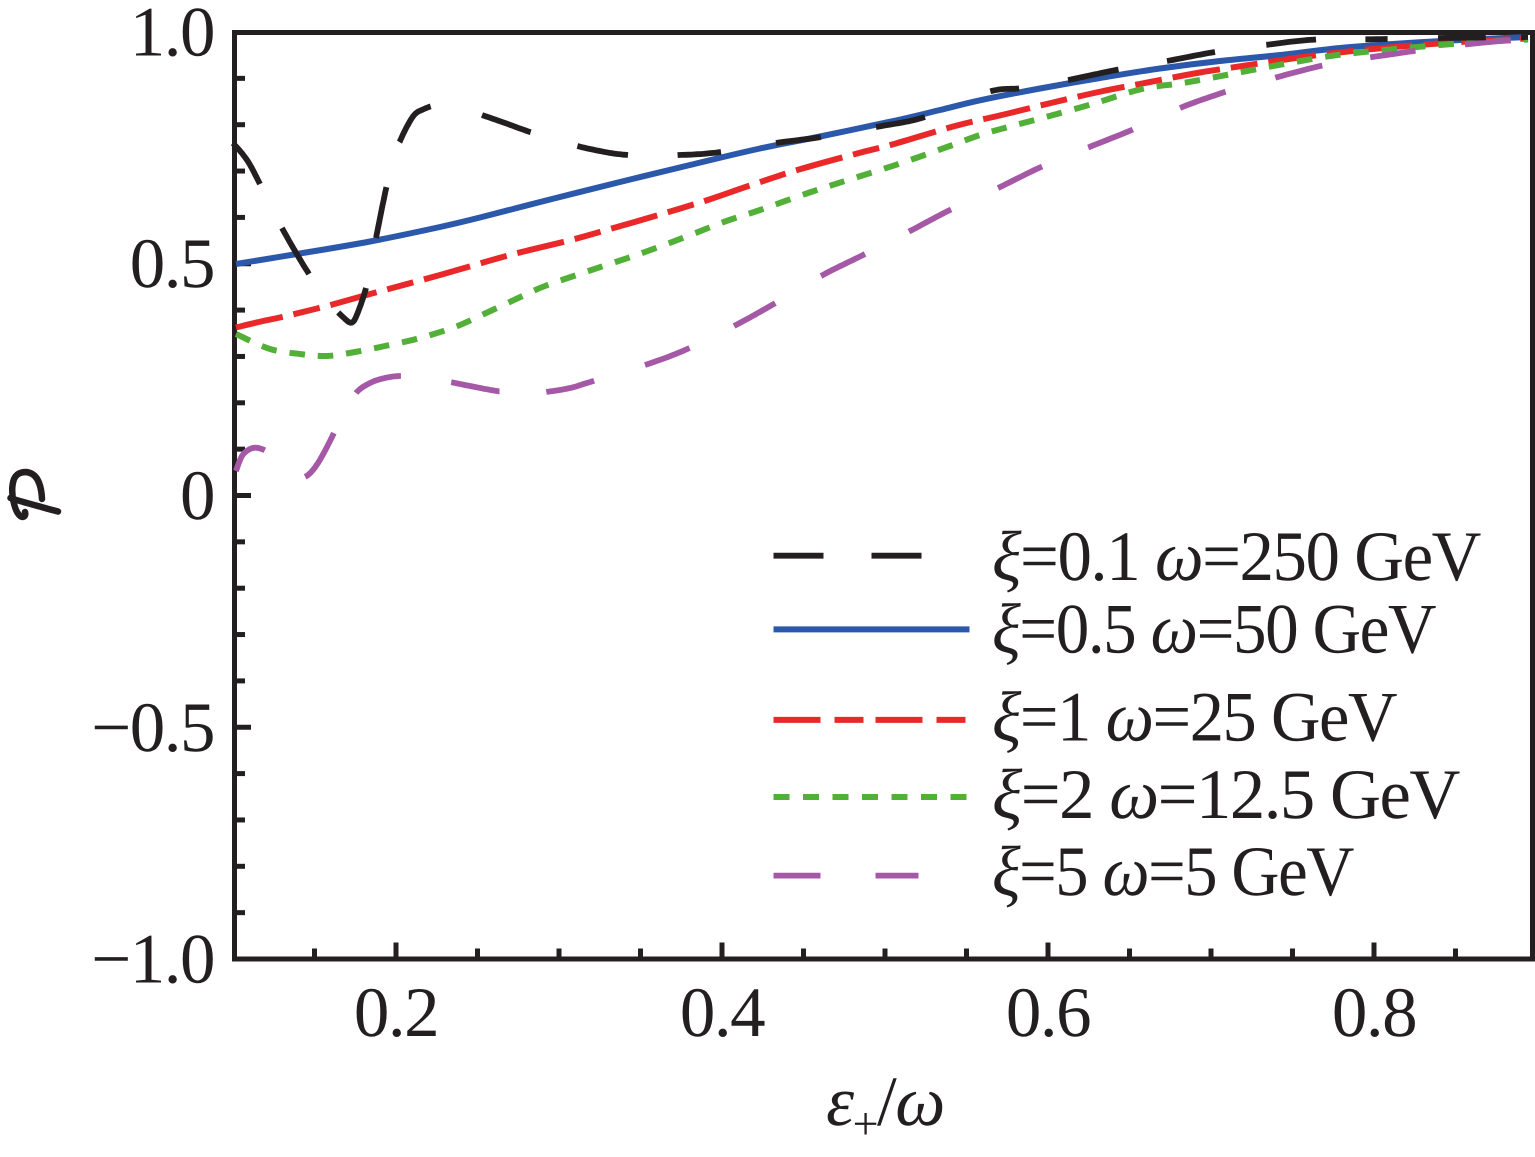 This screenshot has height=1157, width=1535. Describe the element at coordinates (152, 728) in the screenshot. I see `svg-text: −0.5` at that location.